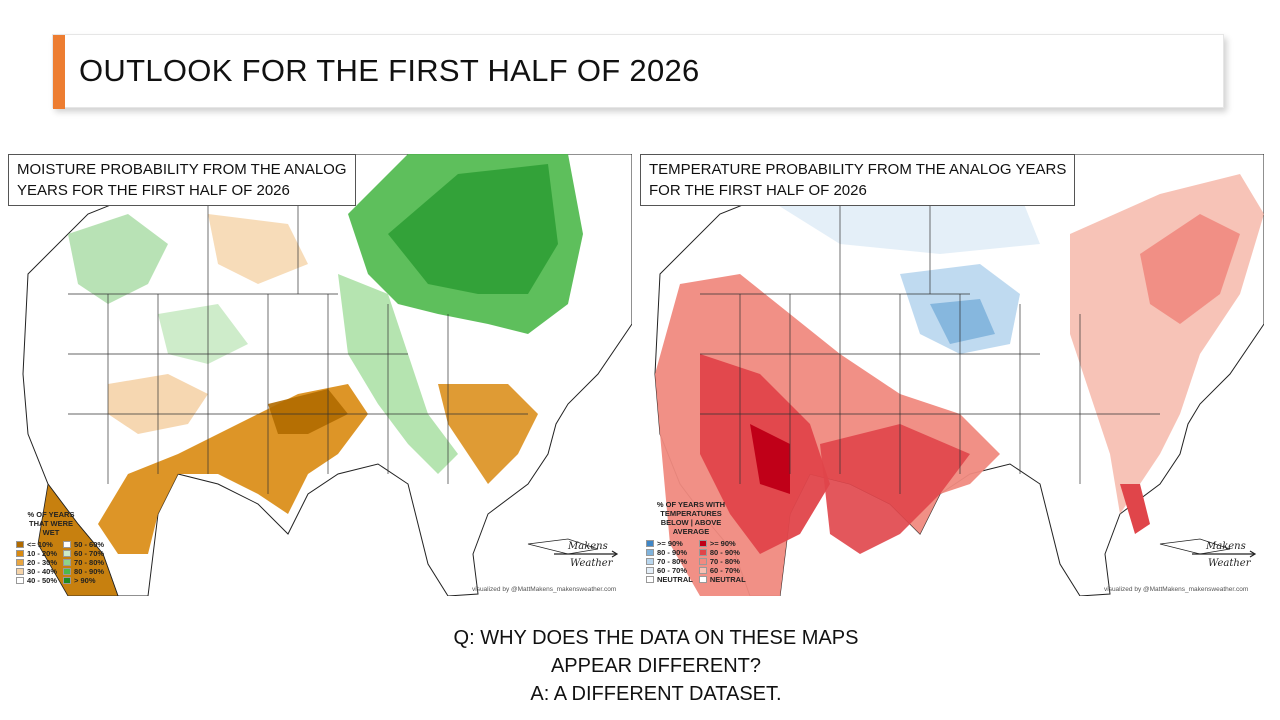  What do you see at coordinates (42, 553) in the screenshot?
I see `legend-label: 10 - 20%` at bounding box center [42, 553].